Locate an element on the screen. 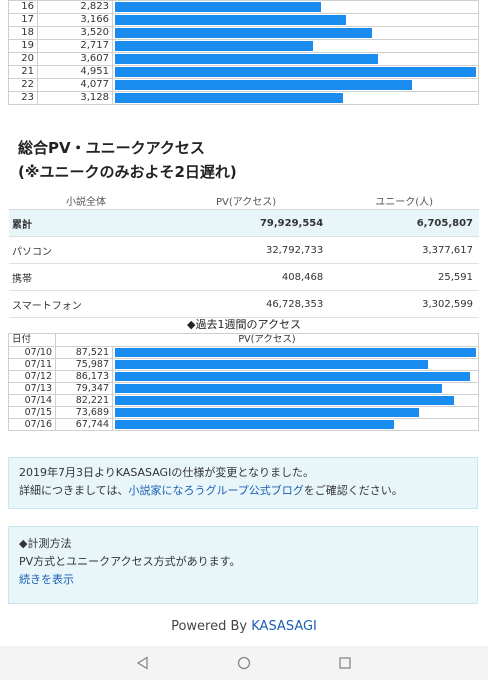  weekly-row: 07/11 75,987 is located at coordinates (243, 364).